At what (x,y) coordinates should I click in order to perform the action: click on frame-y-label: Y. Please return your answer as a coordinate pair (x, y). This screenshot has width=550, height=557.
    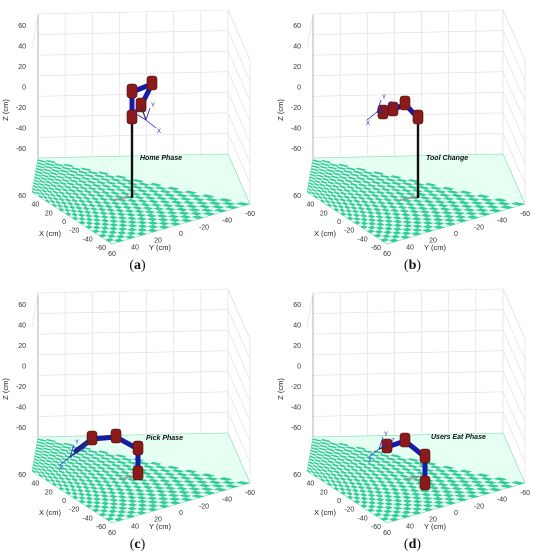
    Looking at the image, I should click on (77, 443).